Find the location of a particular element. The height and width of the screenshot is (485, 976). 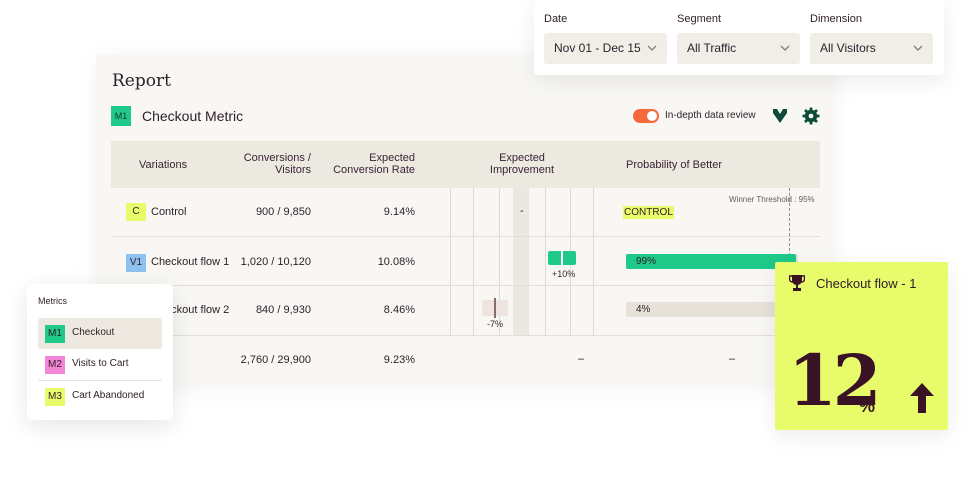

rate-cell: 10.08% is located at coordinates (396, 262).